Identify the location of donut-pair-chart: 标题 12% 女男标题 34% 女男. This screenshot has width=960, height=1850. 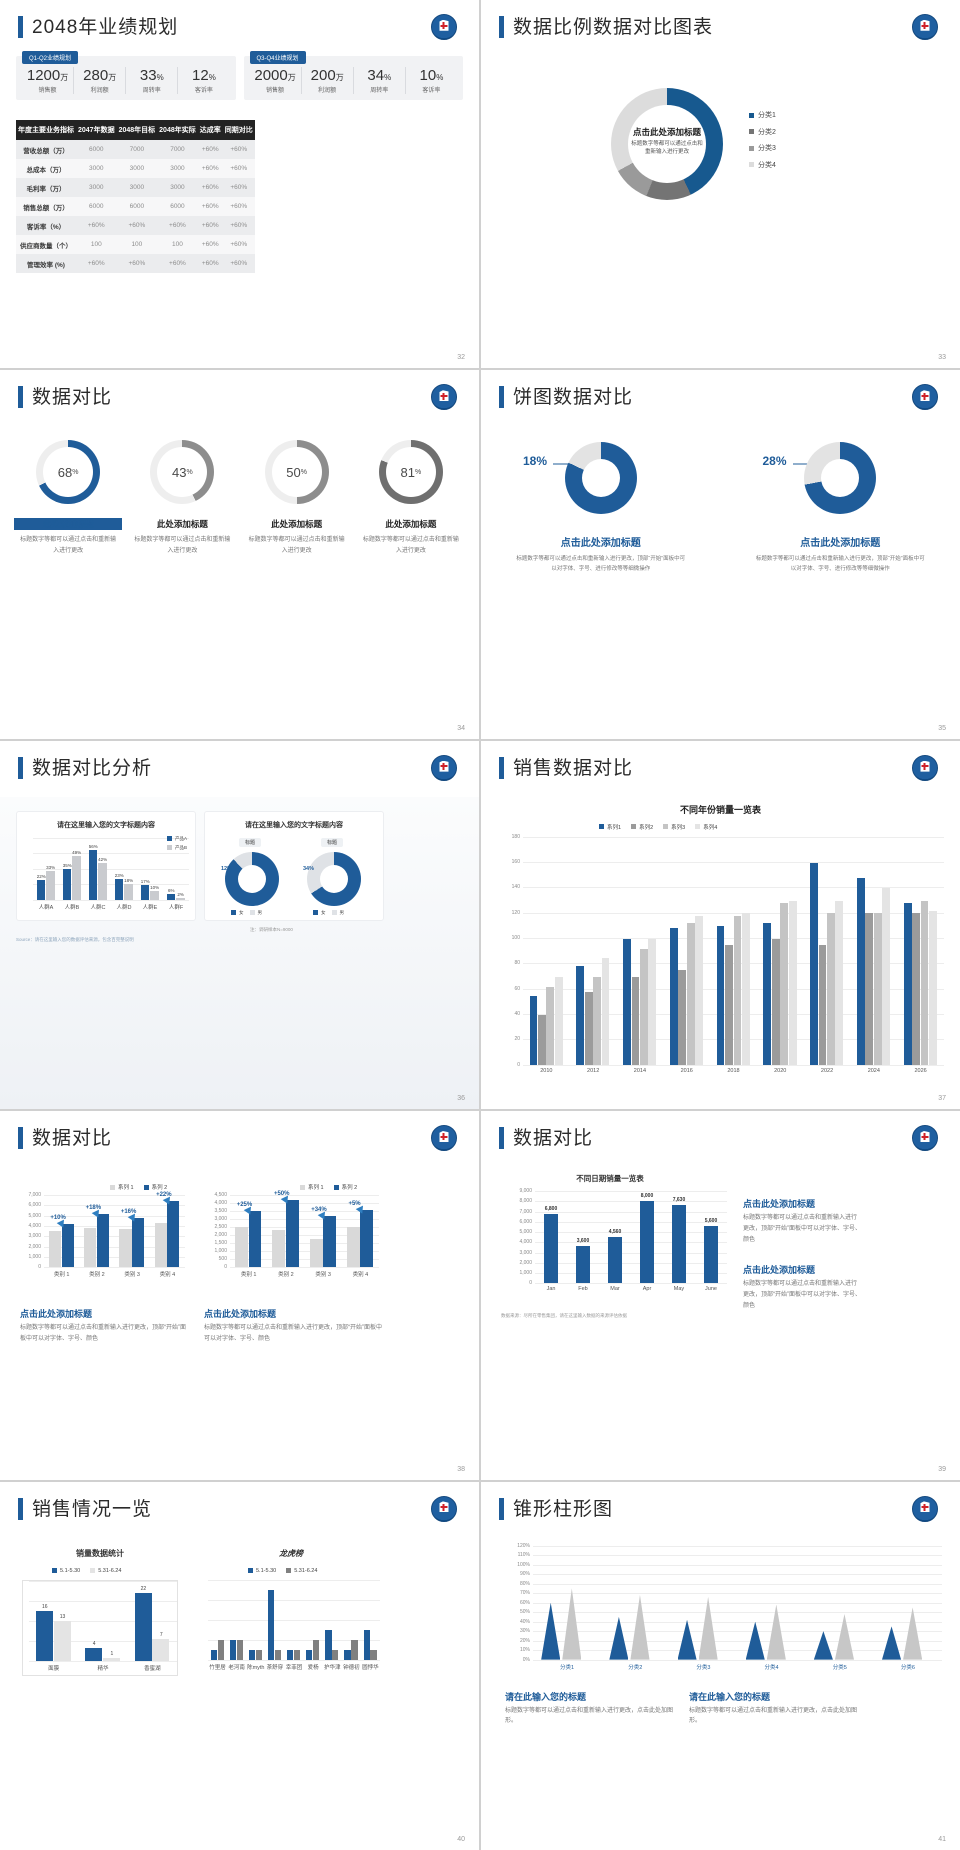
(294, 876).